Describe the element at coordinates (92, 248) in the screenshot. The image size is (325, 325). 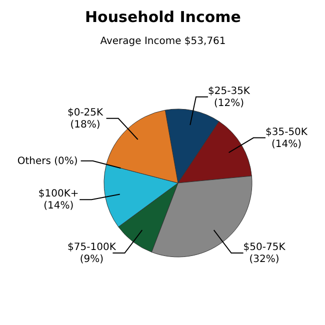
I see `slice-label: $75-100K` at that location.